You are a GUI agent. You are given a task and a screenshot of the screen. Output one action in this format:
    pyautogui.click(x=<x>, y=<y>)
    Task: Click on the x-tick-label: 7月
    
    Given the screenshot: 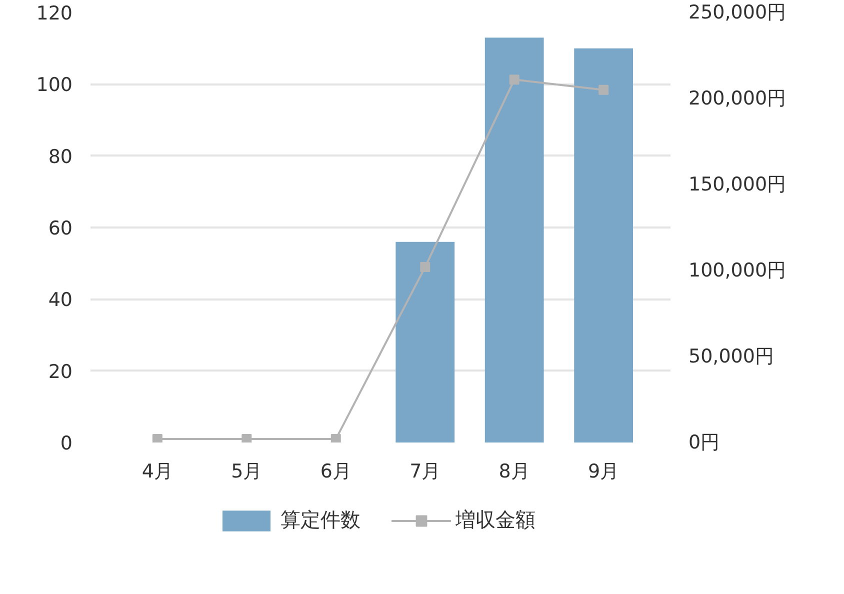 What is the action you would take?
    pyautogui.click(x=425, y=471)
    